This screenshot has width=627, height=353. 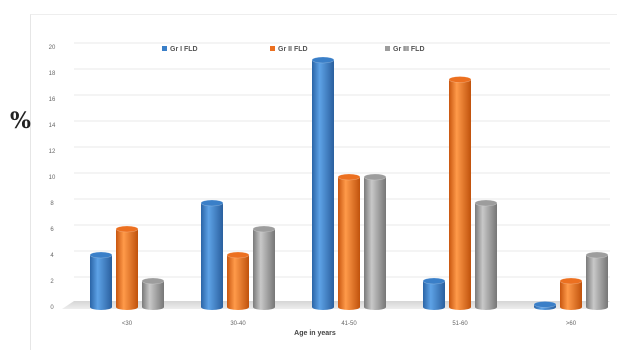 What do you see at coordinates (52, 74) in the screenshot?
I see `y-tick-label: 18` at bounding box center [52, 74].